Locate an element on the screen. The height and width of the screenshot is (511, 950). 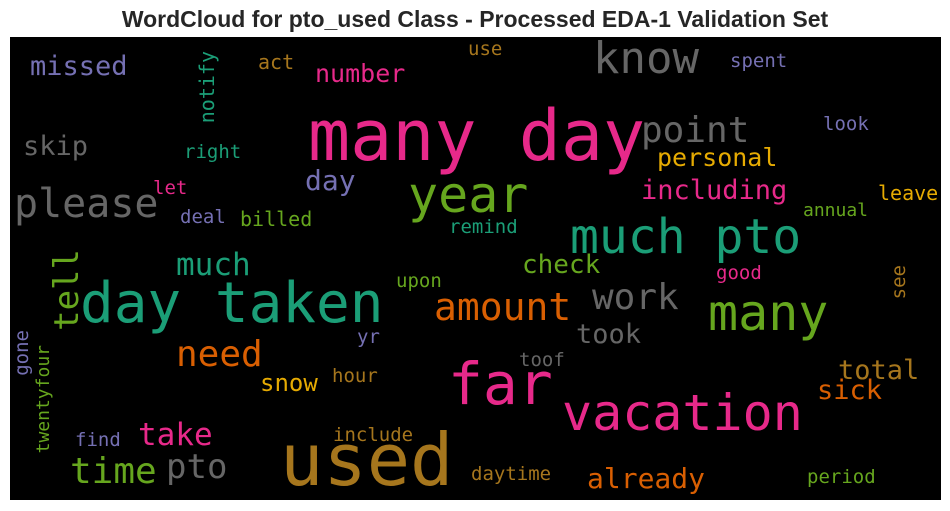
cloud-word-good: good is located at coordinates (739, 273).